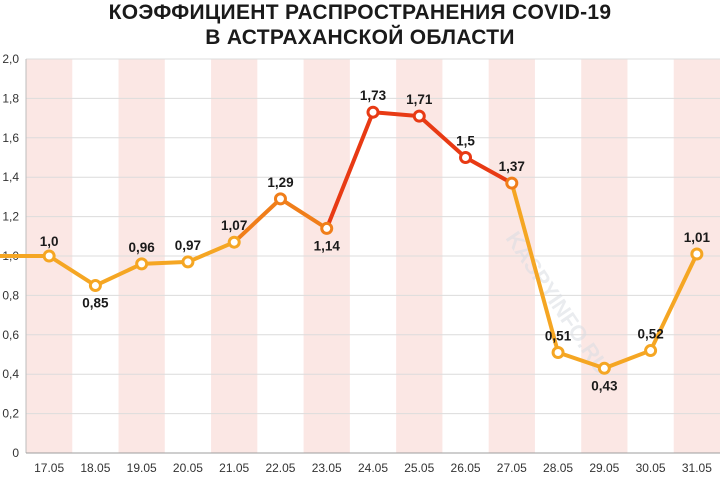 The image size is (720, 480). Describe the element at coordinates (360, 37) in the screenshot. I see `chart-title-line-2: В АСТРАХАНСКОЙ ОБЛАСТИ` at that location.